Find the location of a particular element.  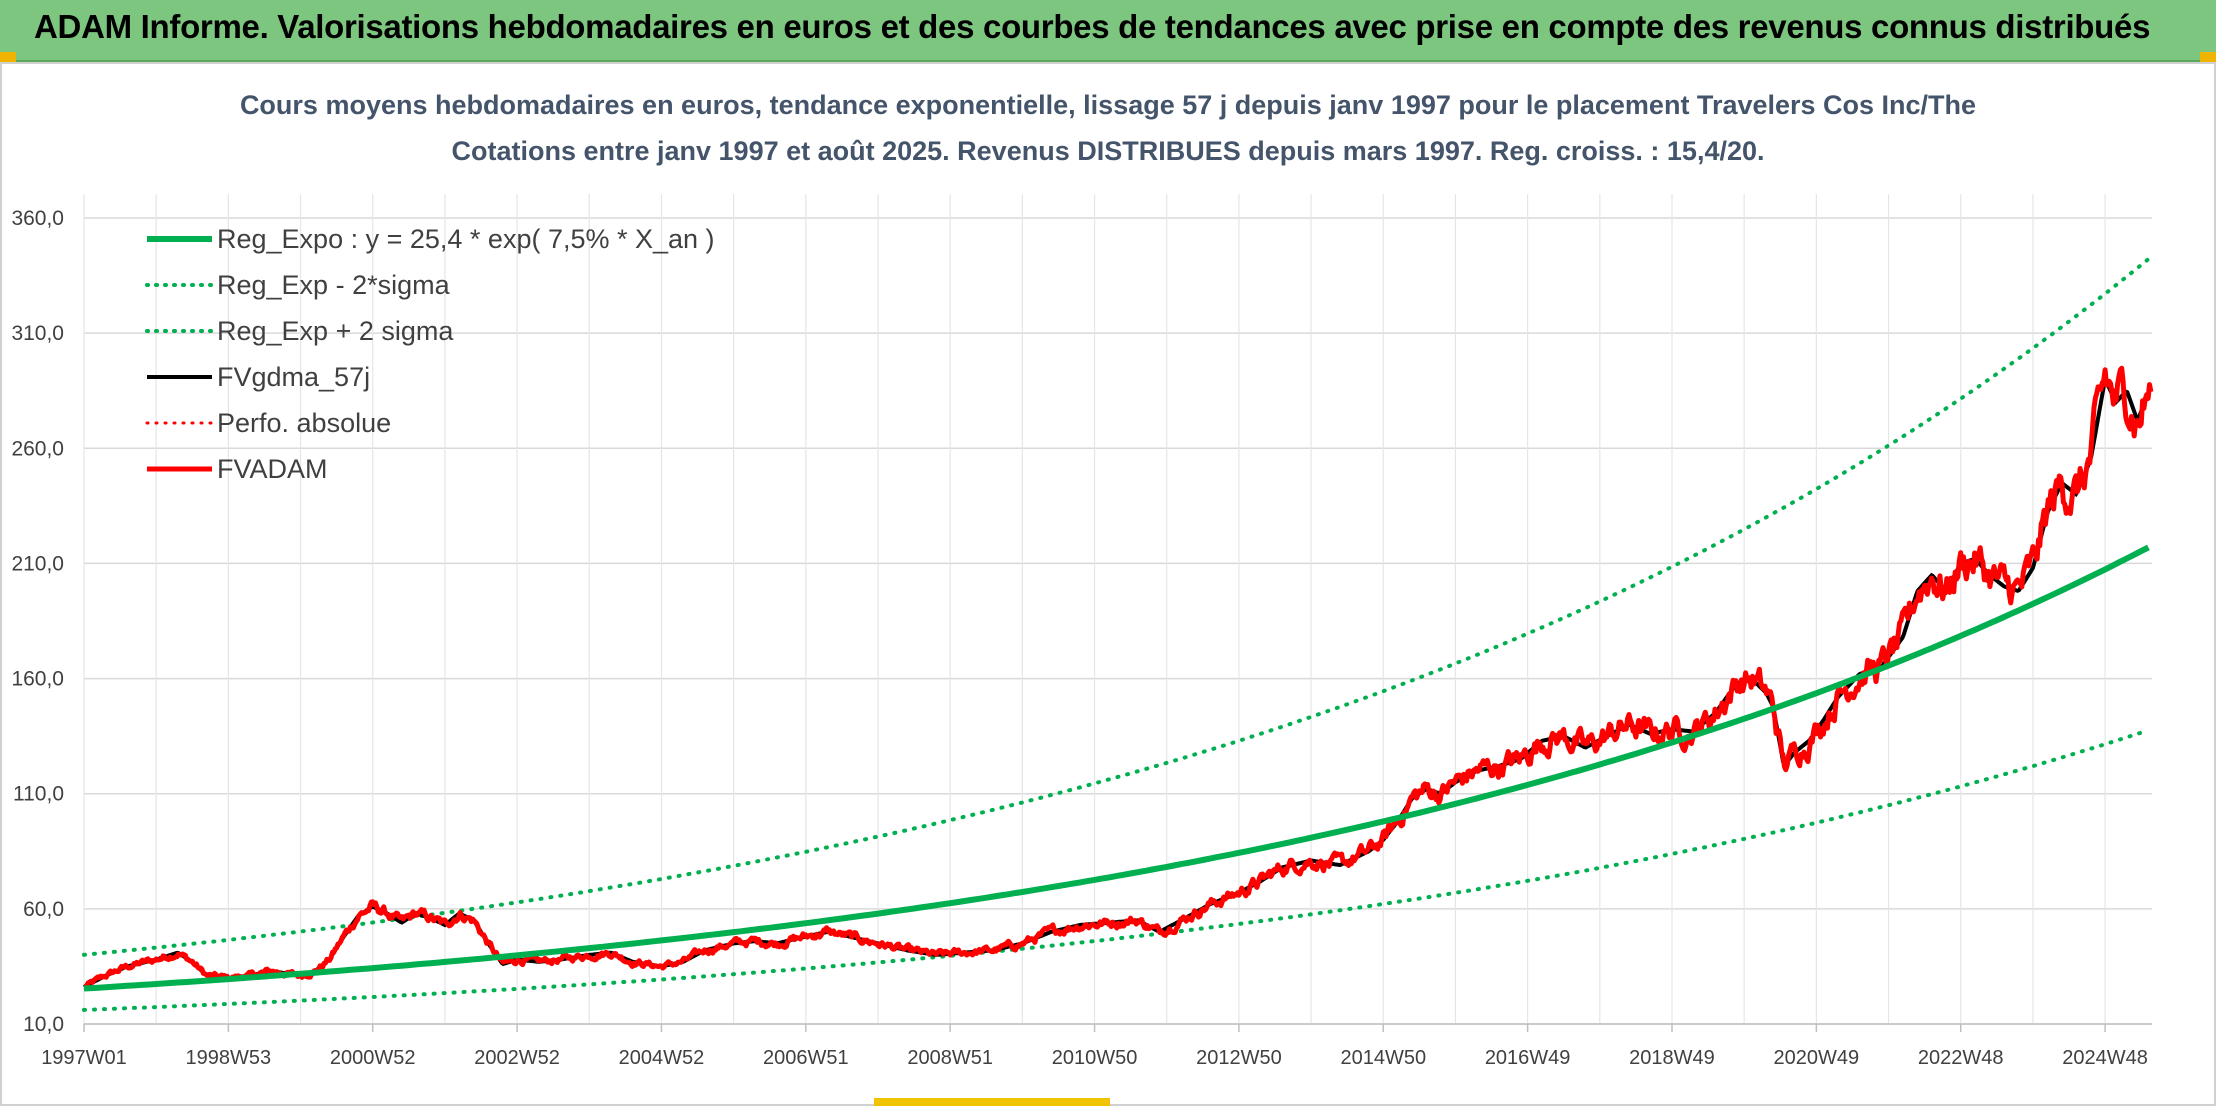

x-tick-label: 2008W51 is located at coordinates (950, 1058).